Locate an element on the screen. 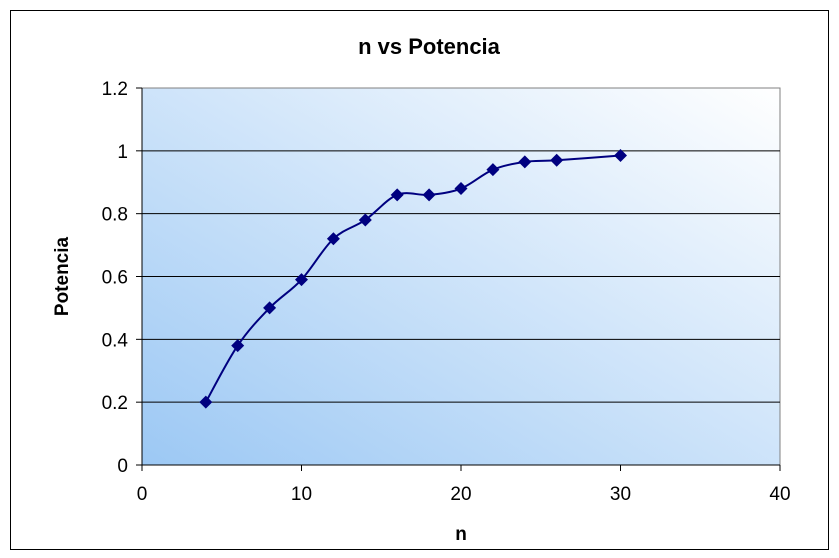  y-tick-label: 0.4 is located at coordinates (115, 340).